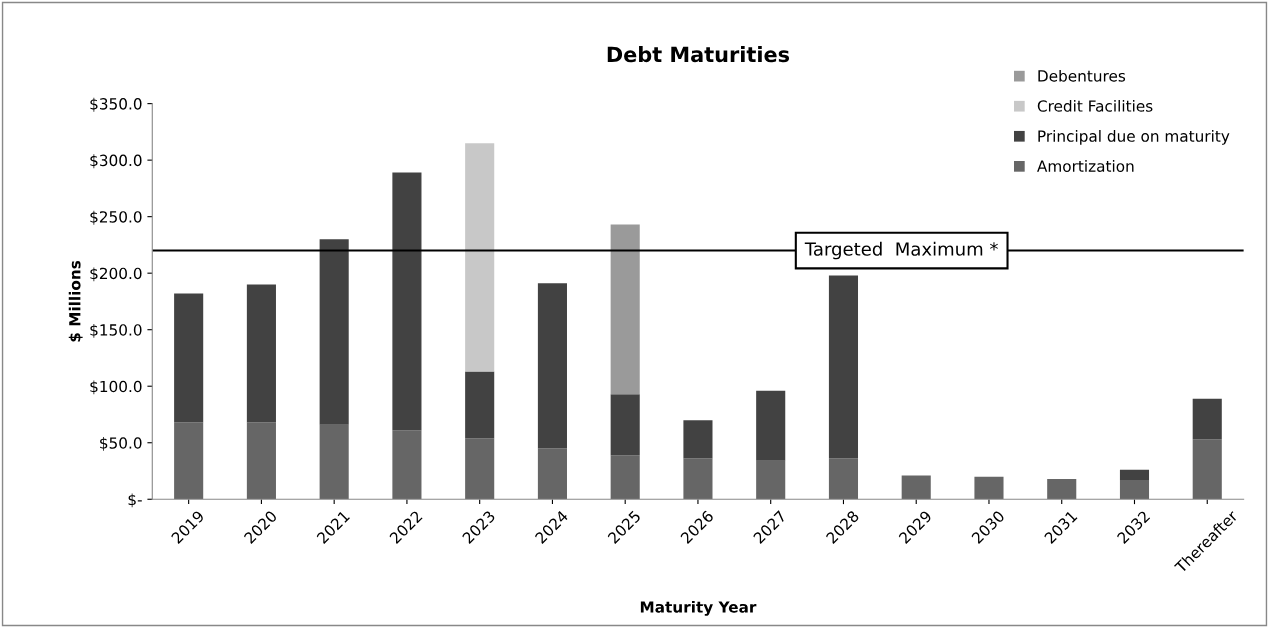 The height and width of the screenshot is (628, 1269). I want to click on legend-label: Debentures, so click(1082, 75).